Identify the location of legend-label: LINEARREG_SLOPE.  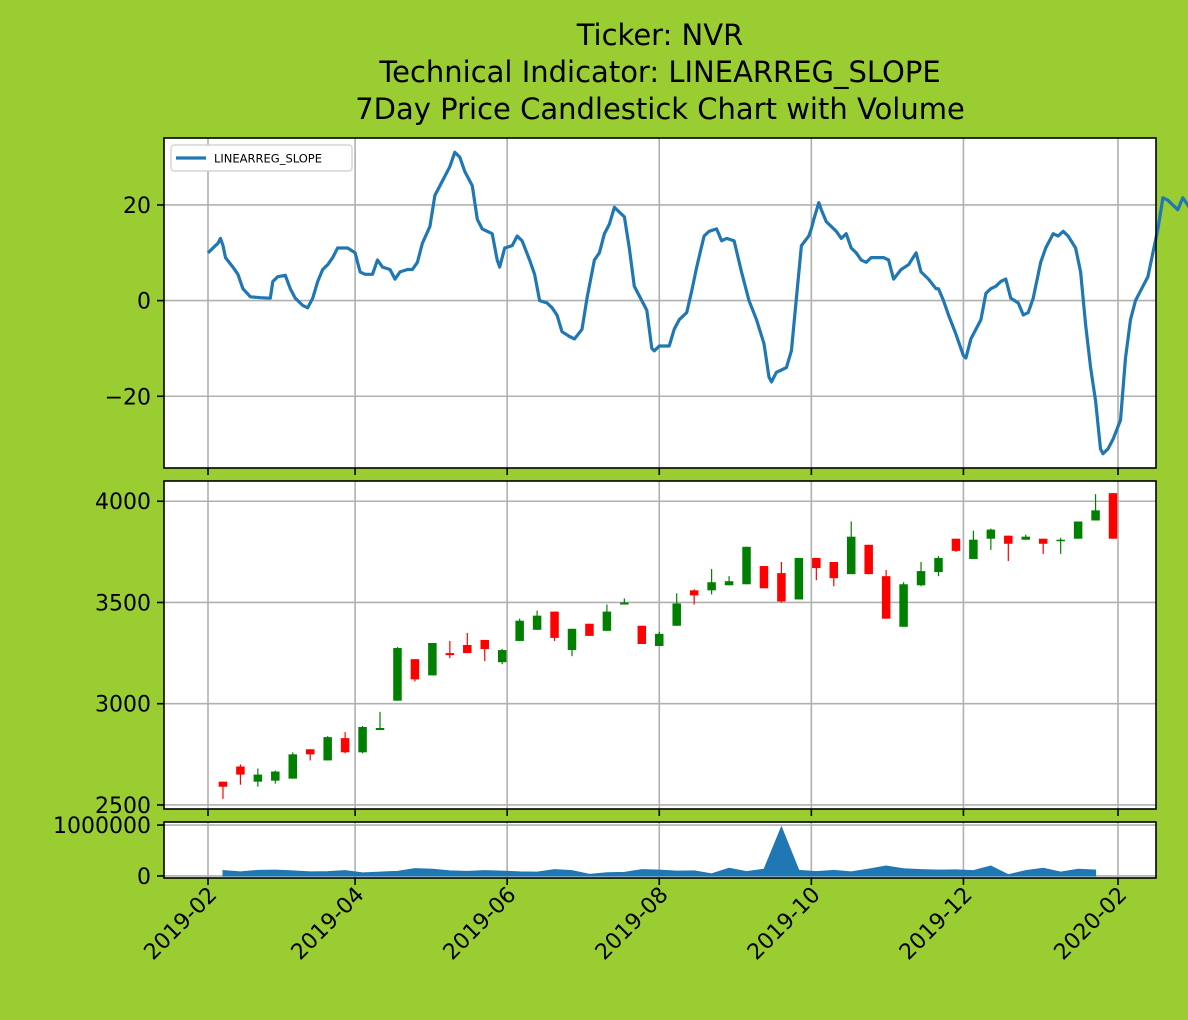
(268, 159).